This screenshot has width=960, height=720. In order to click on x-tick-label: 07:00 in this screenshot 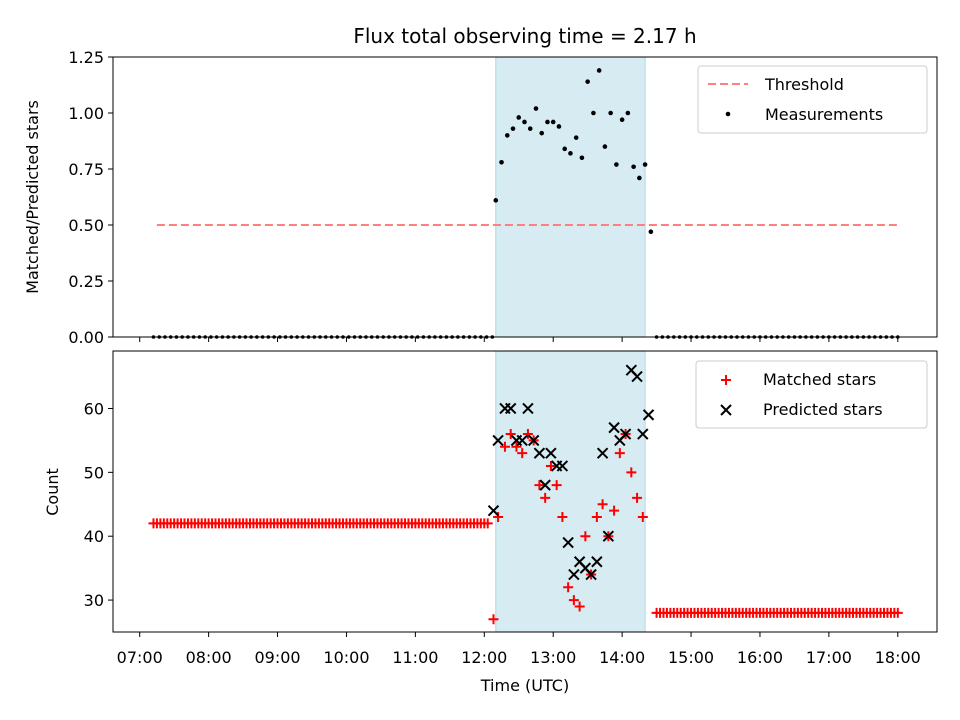, I will do `click(140, 657)`.